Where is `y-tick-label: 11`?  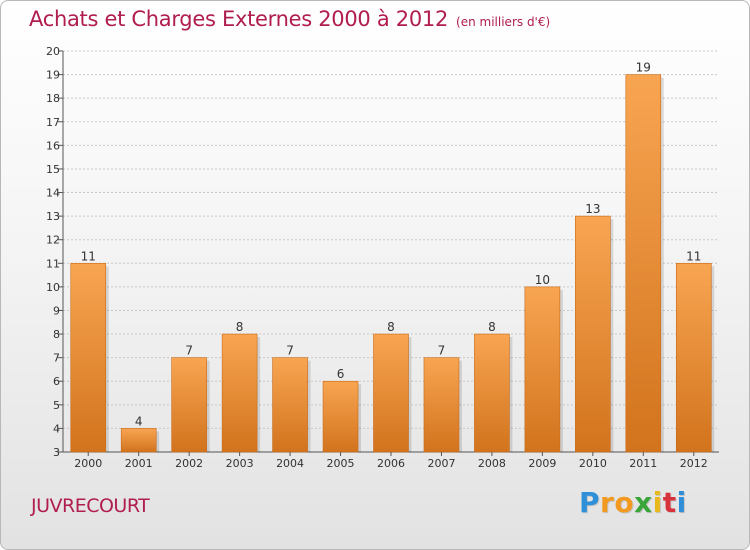
y-tick-label: 11 is located at coordinates (53, 263).